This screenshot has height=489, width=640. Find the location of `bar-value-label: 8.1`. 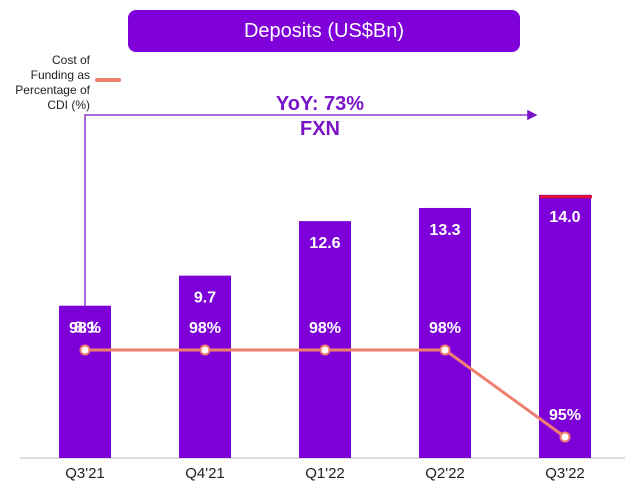

bar-value-label: 8.1 is located at coordinates (85, 328).